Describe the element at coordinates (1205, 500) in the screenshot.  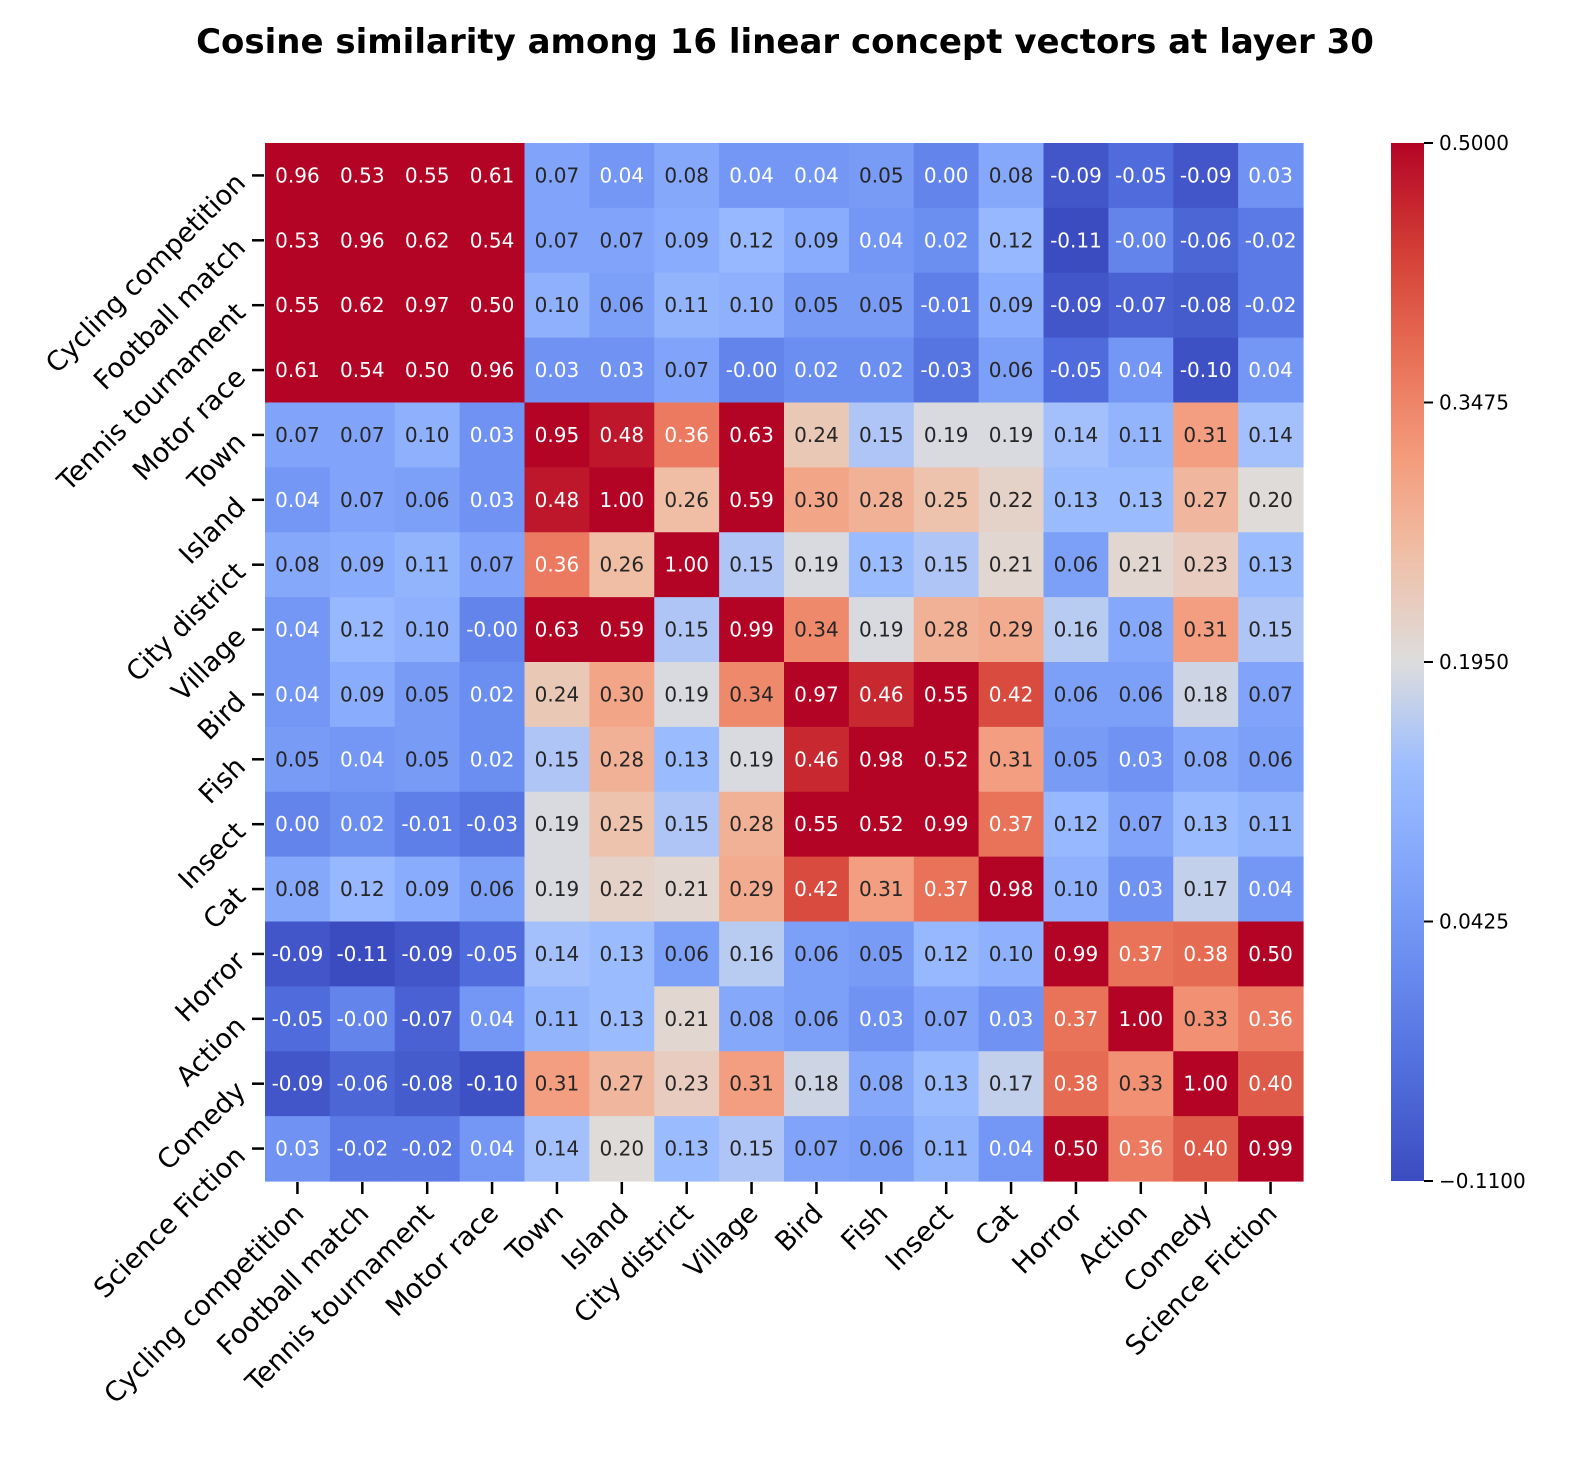
I see `cell-value-label: 0.27` at that location.